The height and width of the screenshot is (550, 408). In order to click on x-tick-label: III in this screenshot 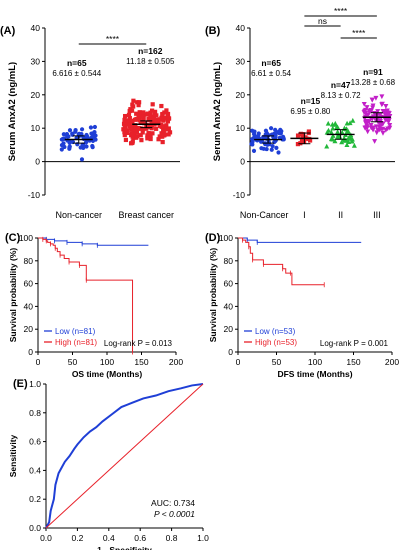, I will do `click(377, 215)`.